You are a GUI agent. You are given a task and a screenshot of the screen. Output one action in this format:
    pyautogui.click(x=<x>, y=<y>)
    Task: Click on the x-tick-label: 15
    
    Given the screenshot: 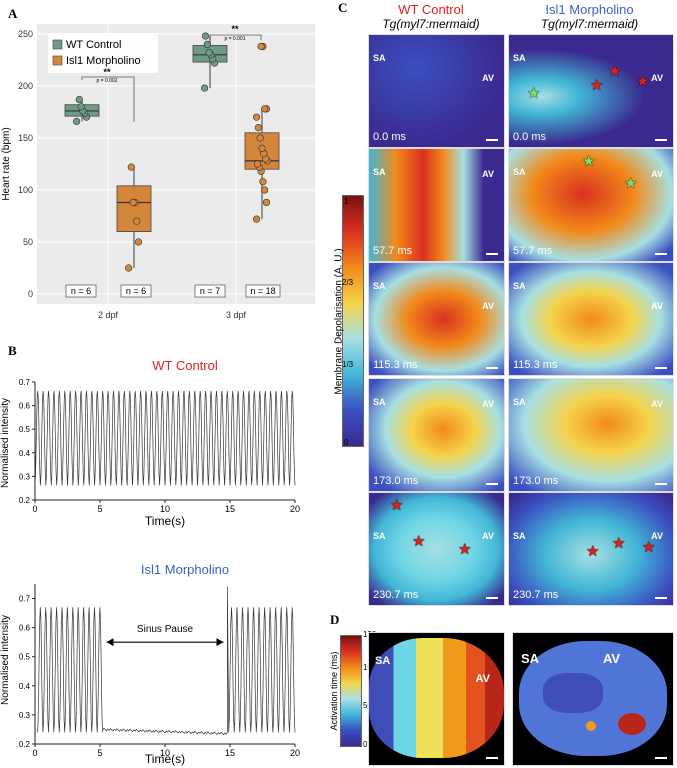 What is the action you would take?
    pyautogui.click(x=230, y=753)
    